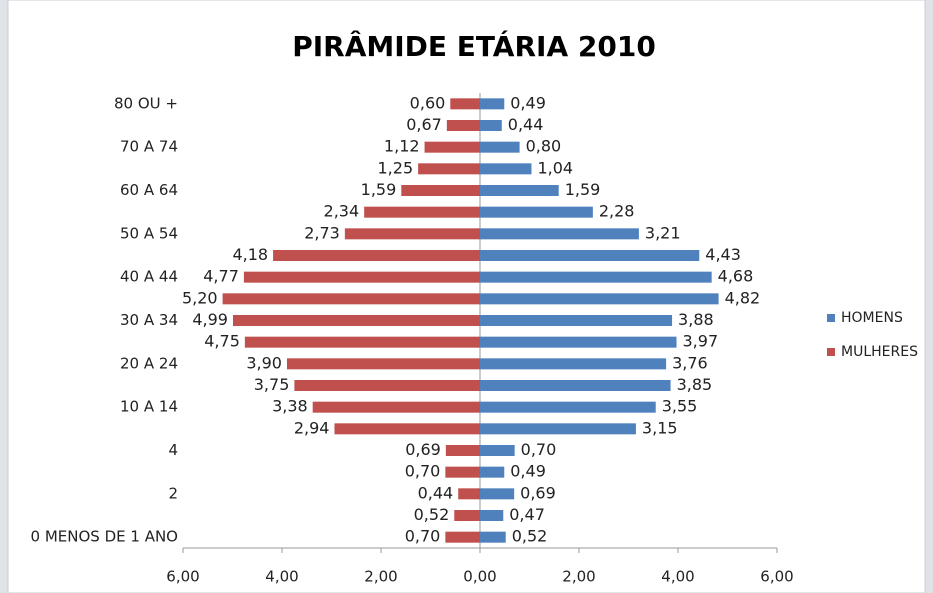  What do you see at coordinates (312, 427) in the screenshot?
I see `data-label: 2,94` at bounding box center [312, 427].